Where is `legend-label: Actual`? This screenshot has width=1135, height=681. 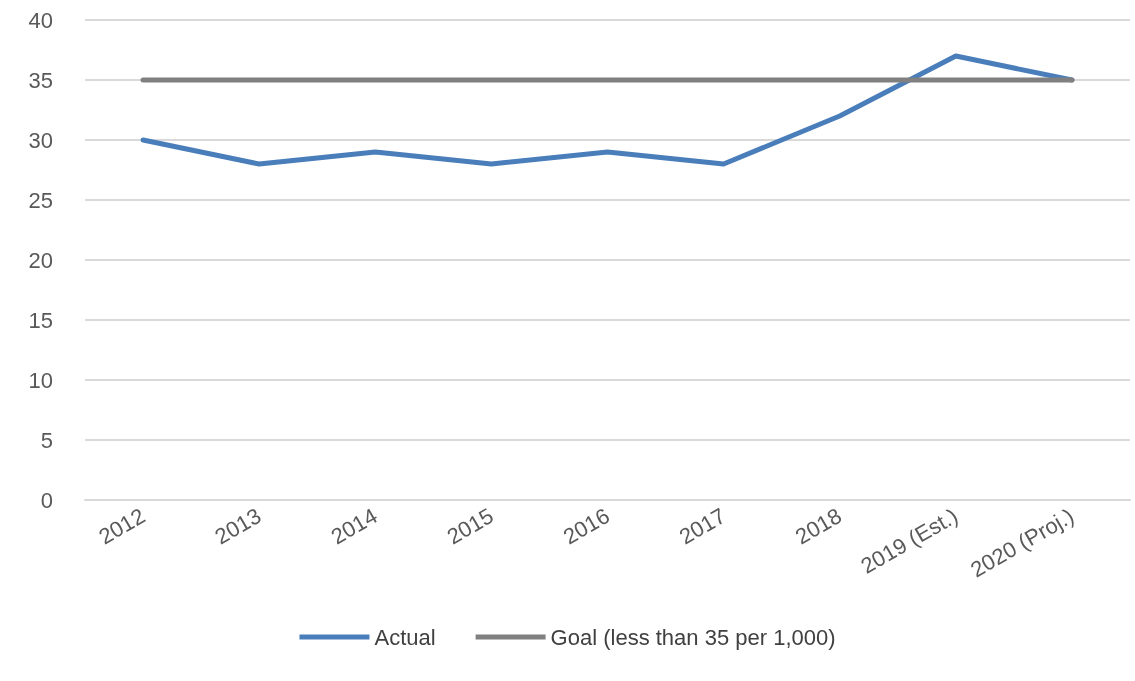
legend-label: Actual is located at coordinates (405, 637).